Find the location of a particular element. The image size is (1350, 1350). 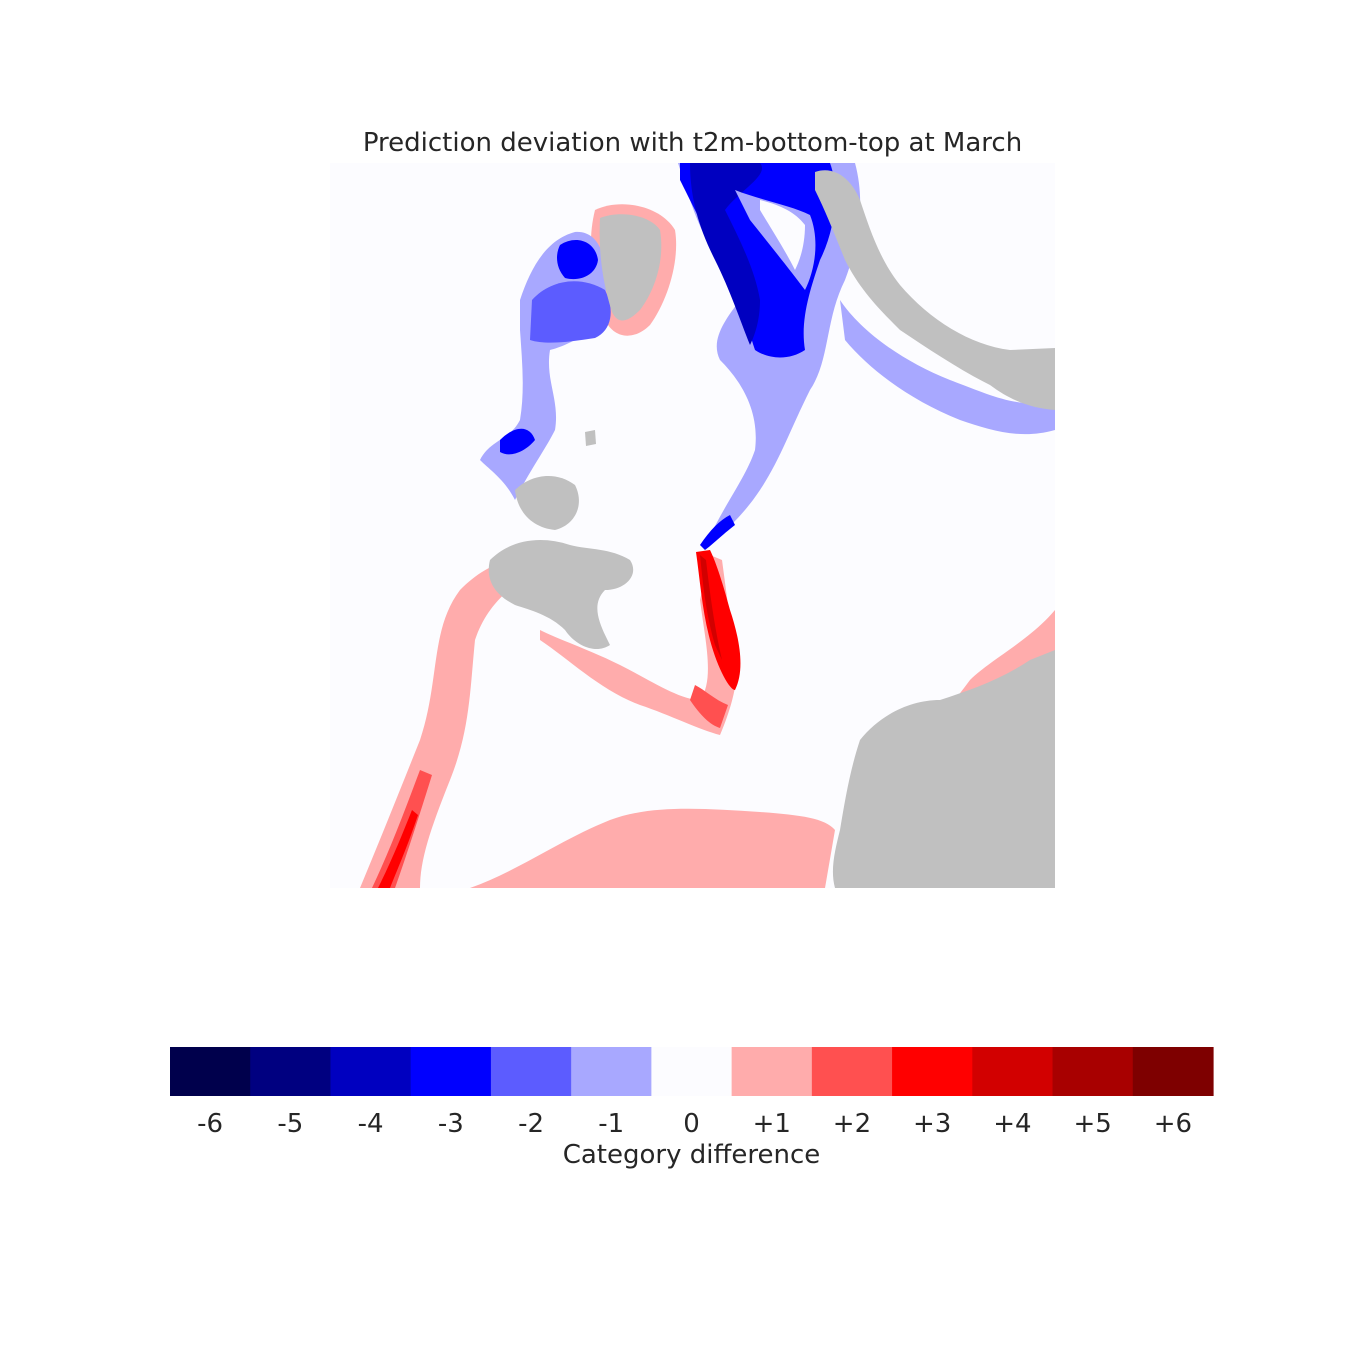

colorbar-tick-label: -3 is located at coordinates (451, 1124).